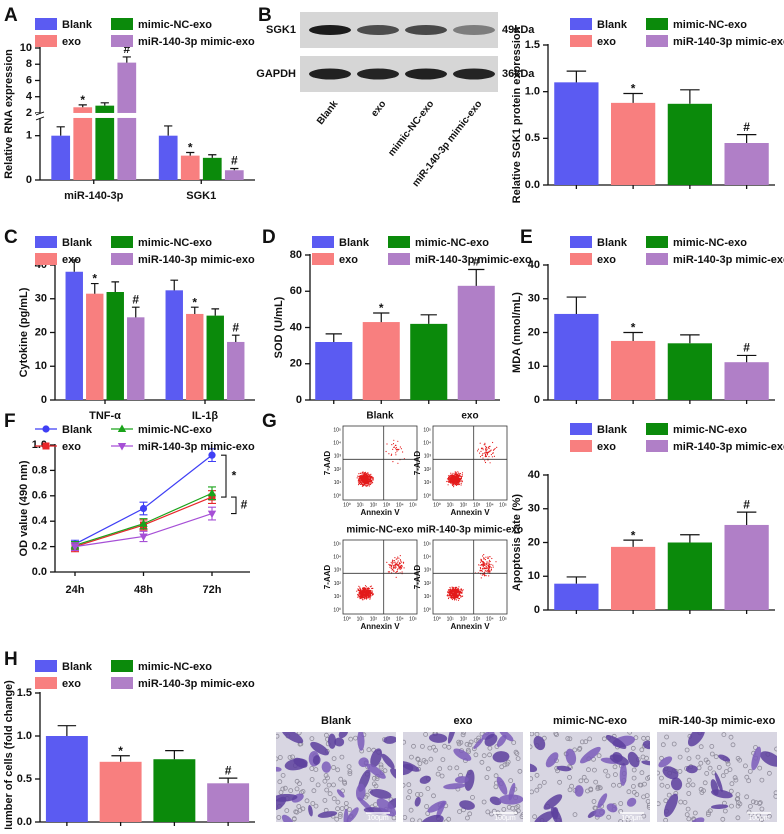 The image size is (784, 834). I want to click on flow-title: mimic-NC-exo, so click(379, 530).